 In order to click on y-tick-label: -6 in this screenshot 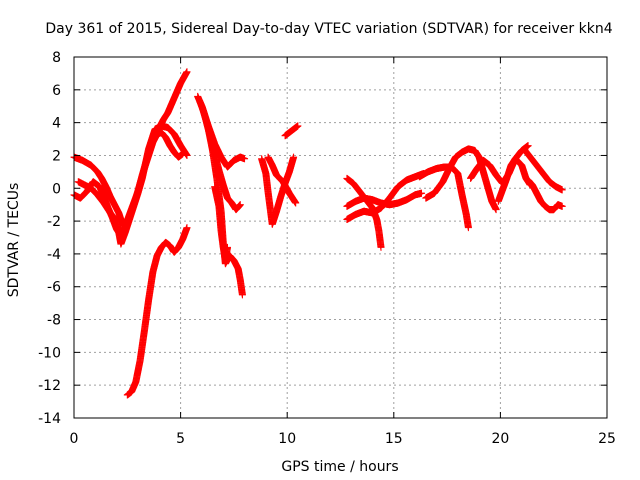, I will do `click(54, 288)`.